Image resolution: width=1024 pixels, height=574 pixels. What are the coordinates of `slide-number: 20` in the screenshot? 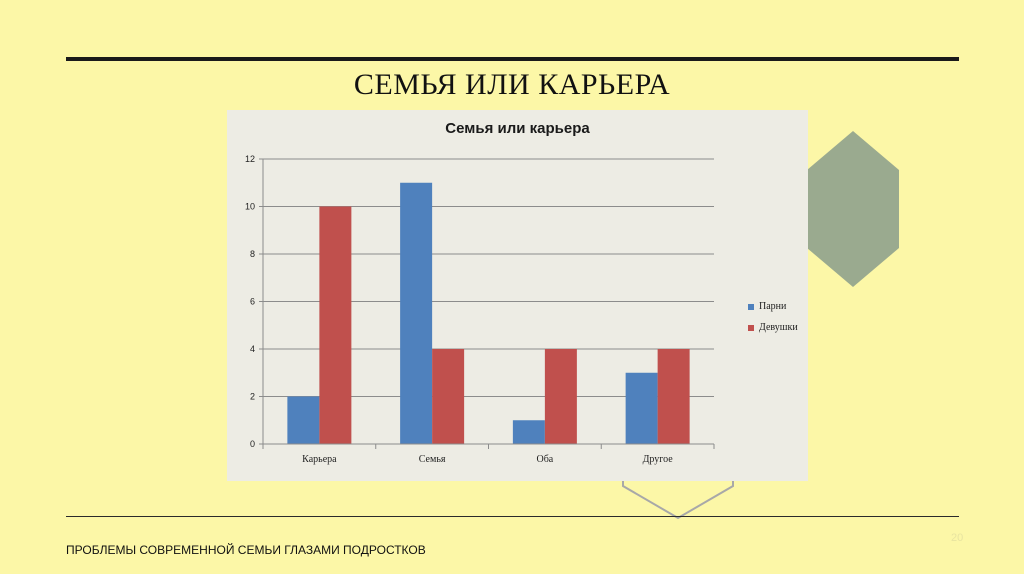 It's located at (957, 538).